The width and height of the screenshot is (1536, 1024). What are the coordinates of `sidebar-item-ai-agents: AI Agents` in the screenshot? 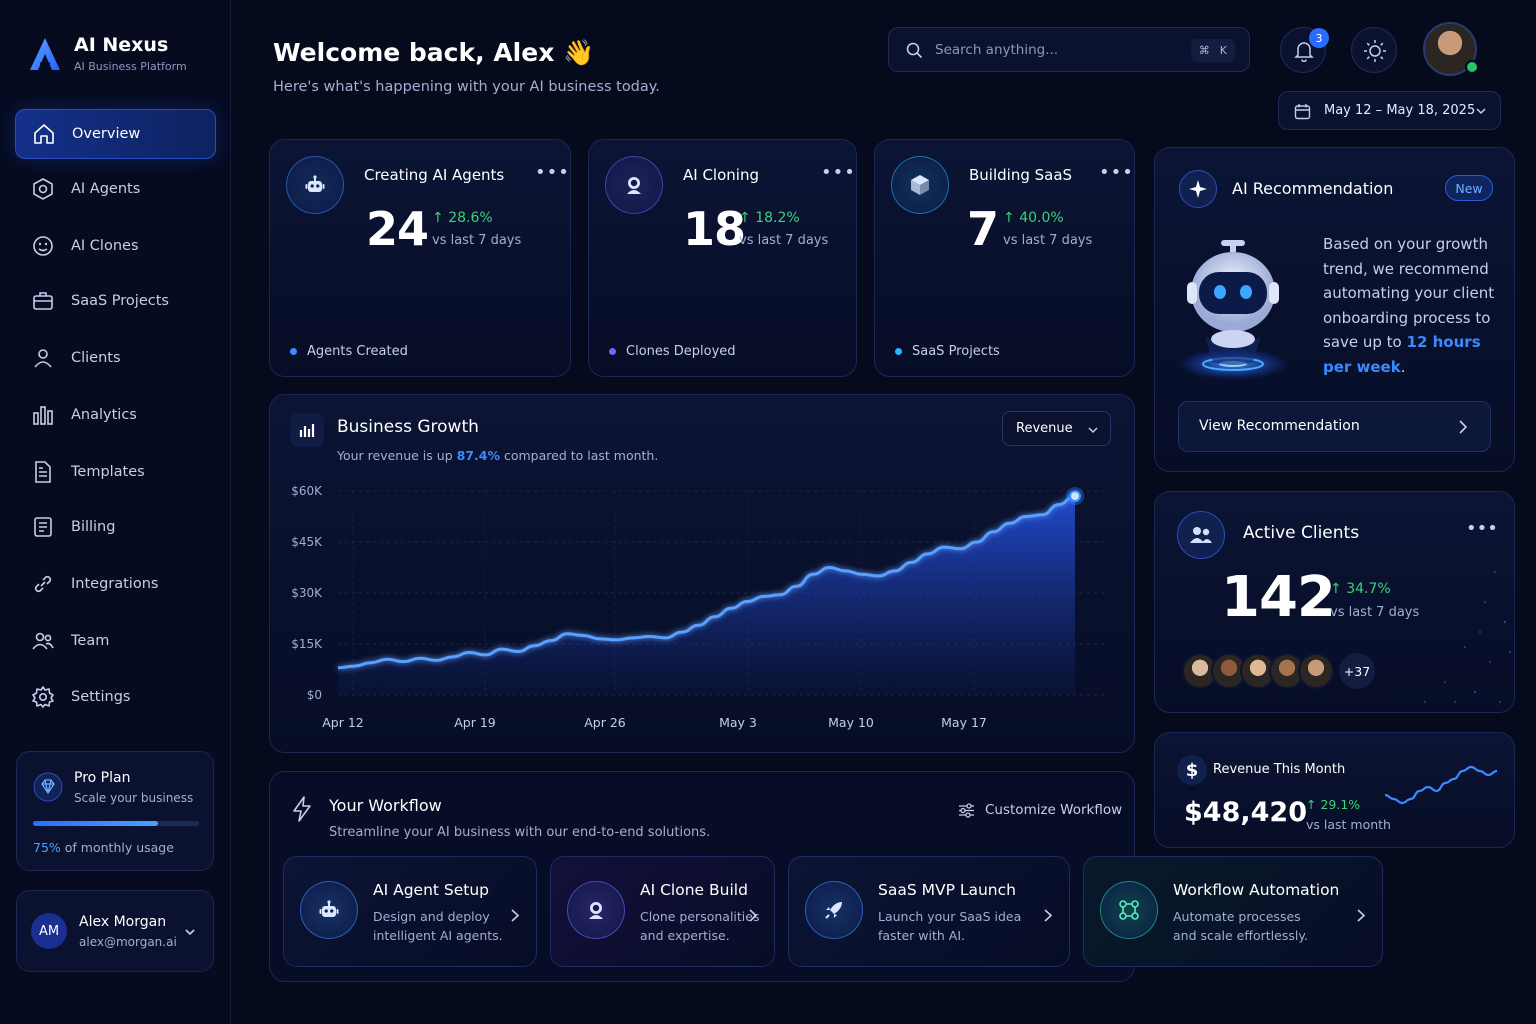 It's located at (115, 189).